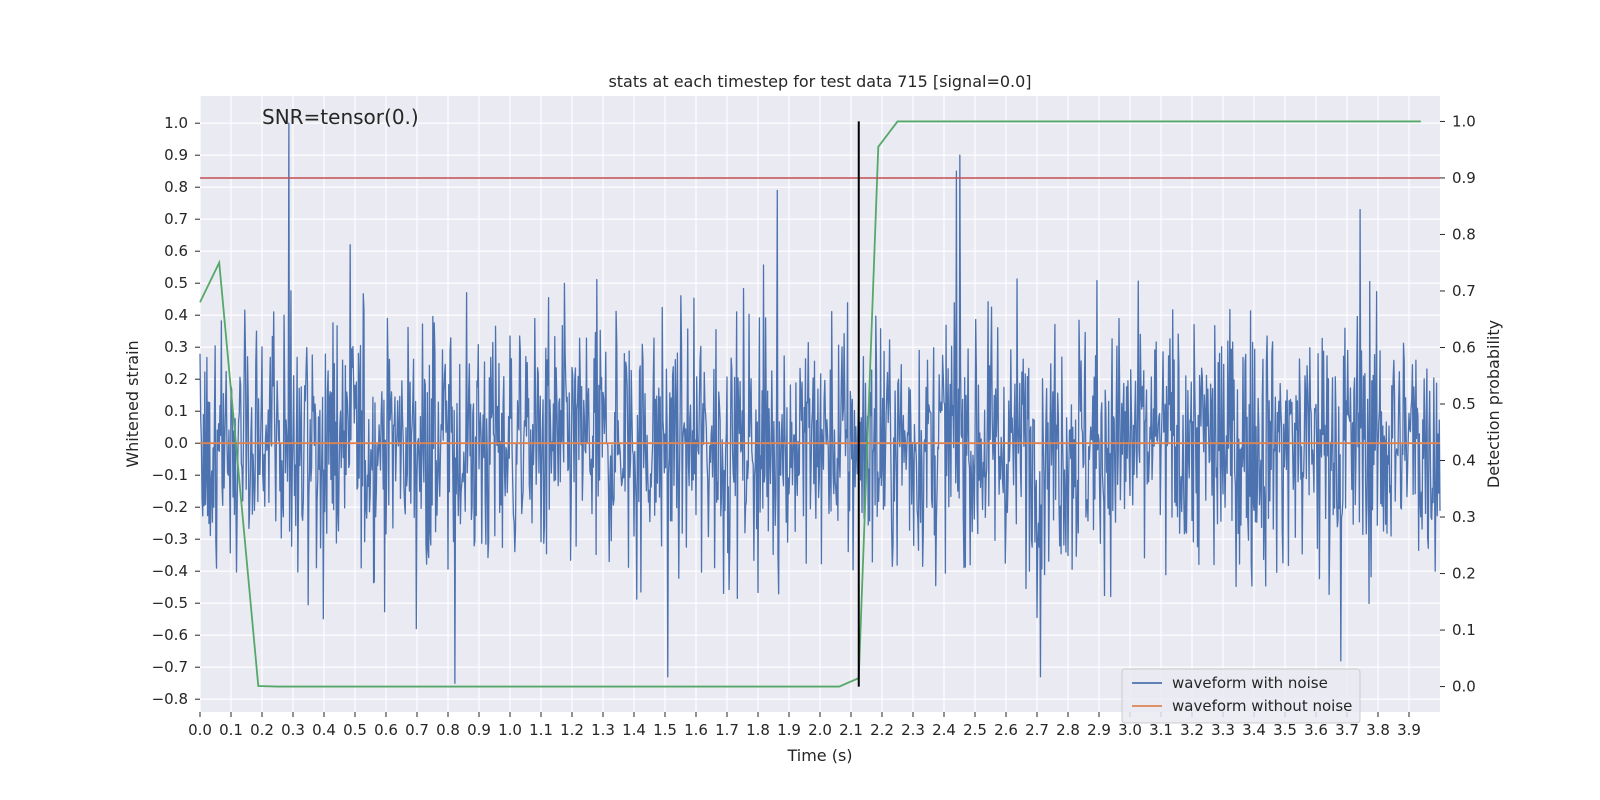  I want to click on snr-annotation: SNR=tensor(0.), so click(340, 117).